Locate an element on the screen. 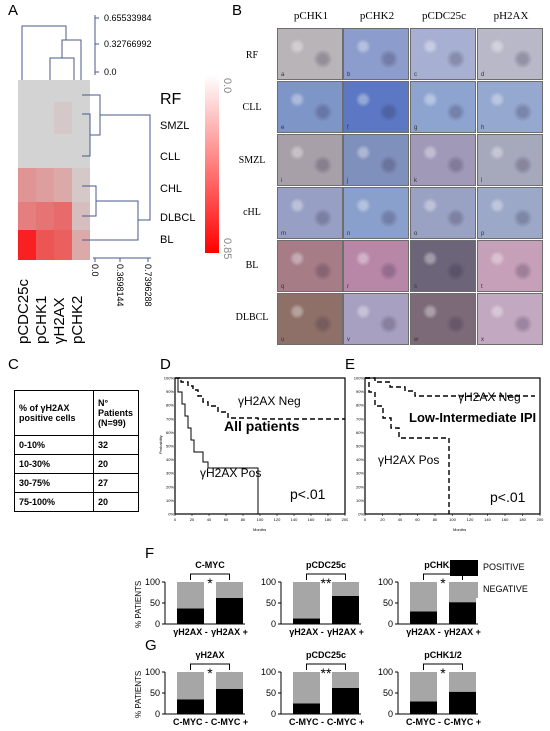 Image resolution: width=550 pixels, height=731 pixels. km-pvalue: p<.01 is located at coordinates (508, 497).